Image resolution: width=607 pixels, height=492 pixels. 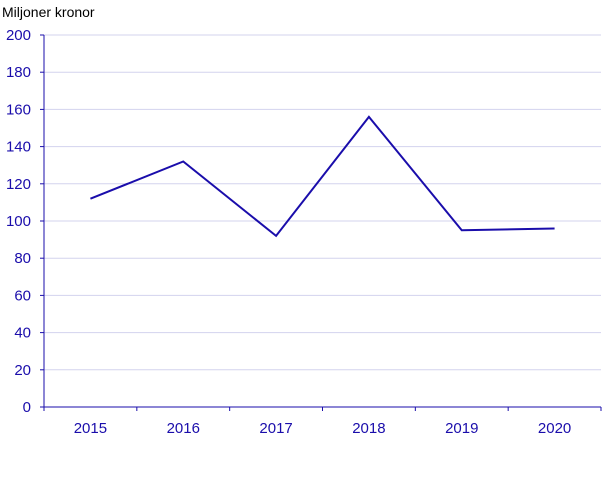 What do you see at coordinates (183, 428) in the screenshot?
I see `x-tick-label: 2016` at bounding box center [183, 428].